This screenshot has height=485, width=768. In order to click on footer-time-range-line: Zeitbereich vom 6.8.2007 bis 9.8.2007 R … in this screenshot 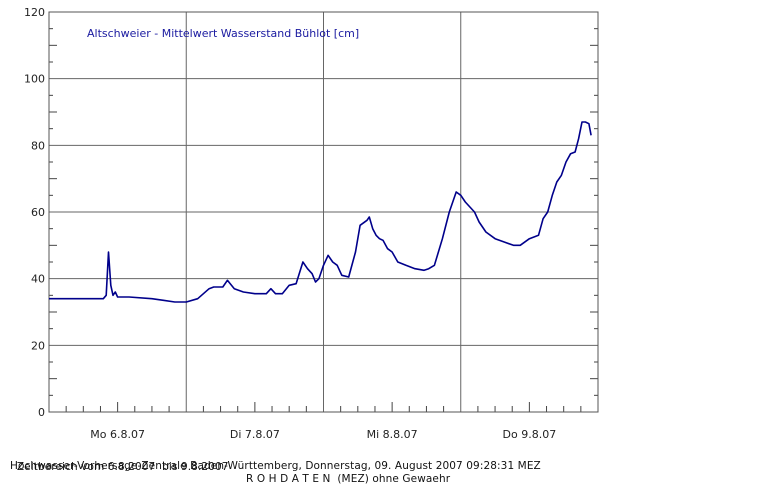, I will do `click(230, 467)`.